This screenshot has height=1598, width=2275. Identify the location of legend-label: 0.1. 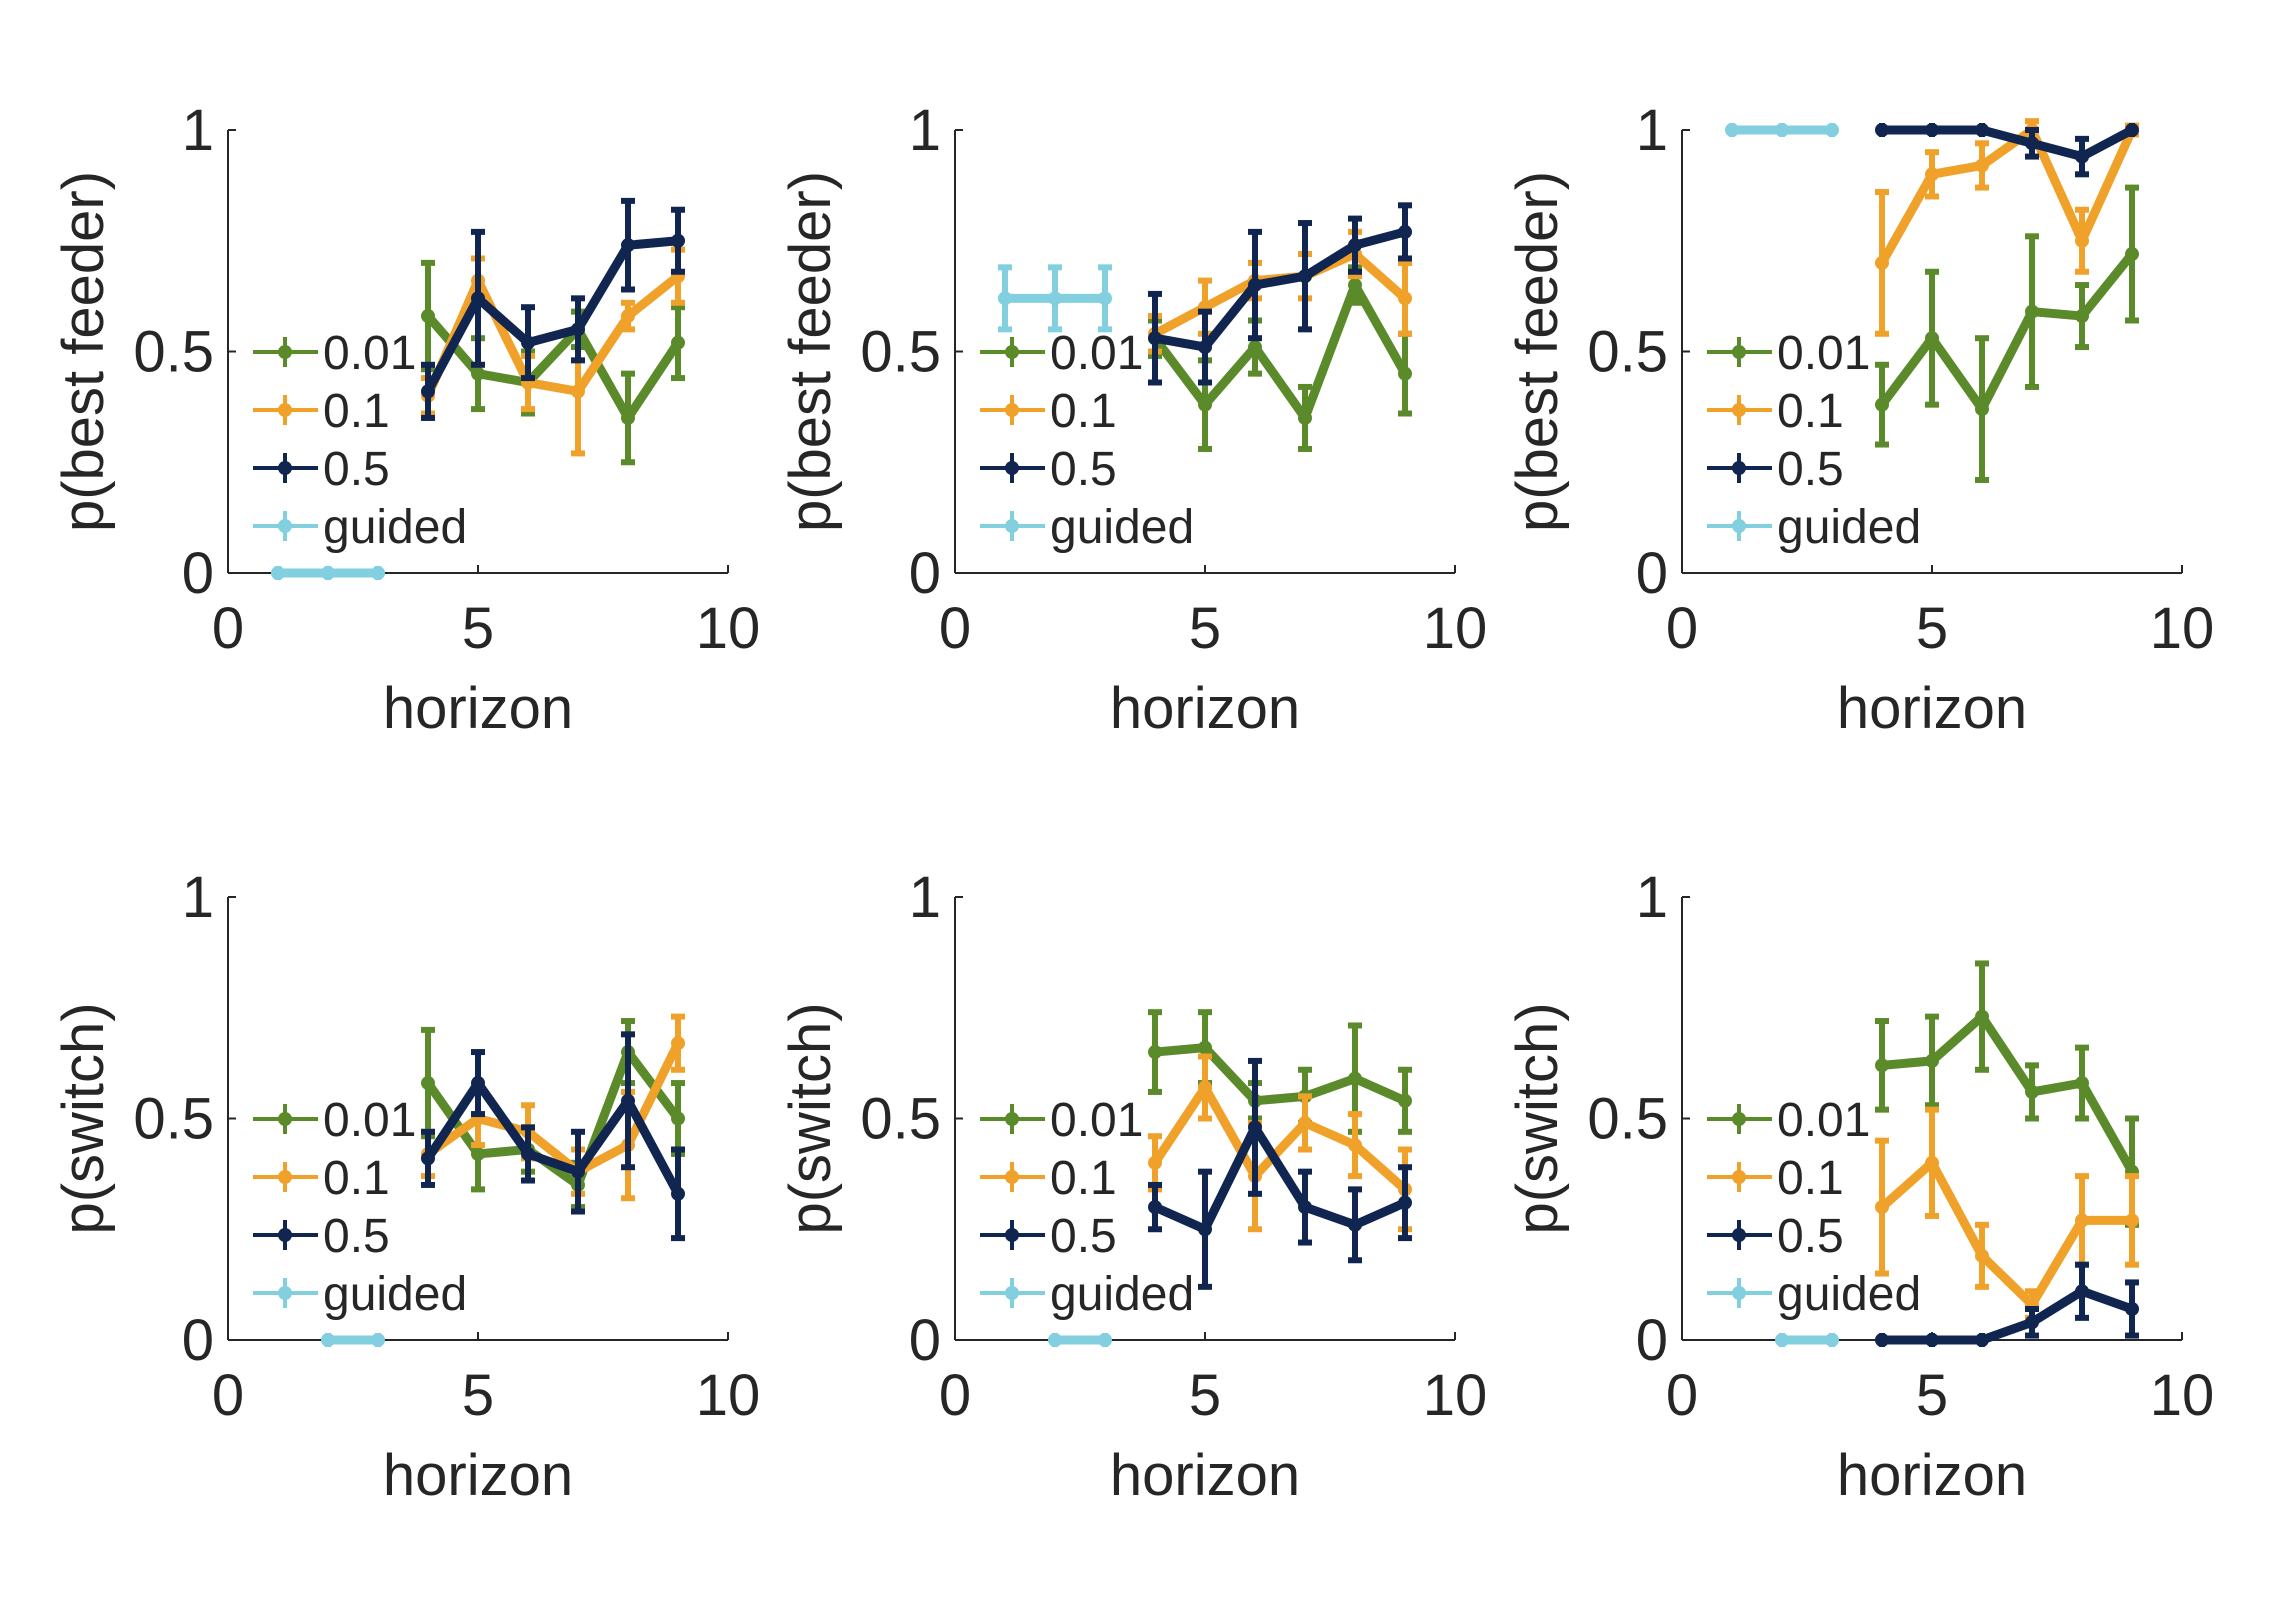
(1810, 1178).